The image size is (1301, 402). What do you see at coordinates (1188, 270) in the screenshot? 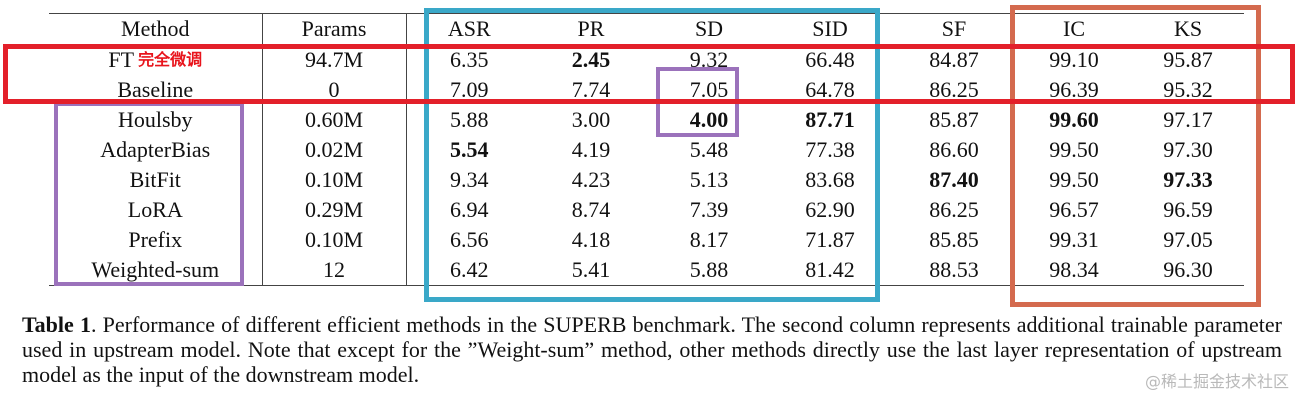
I see `ks-cell: 96.30` at bounding box center [1188, 270].